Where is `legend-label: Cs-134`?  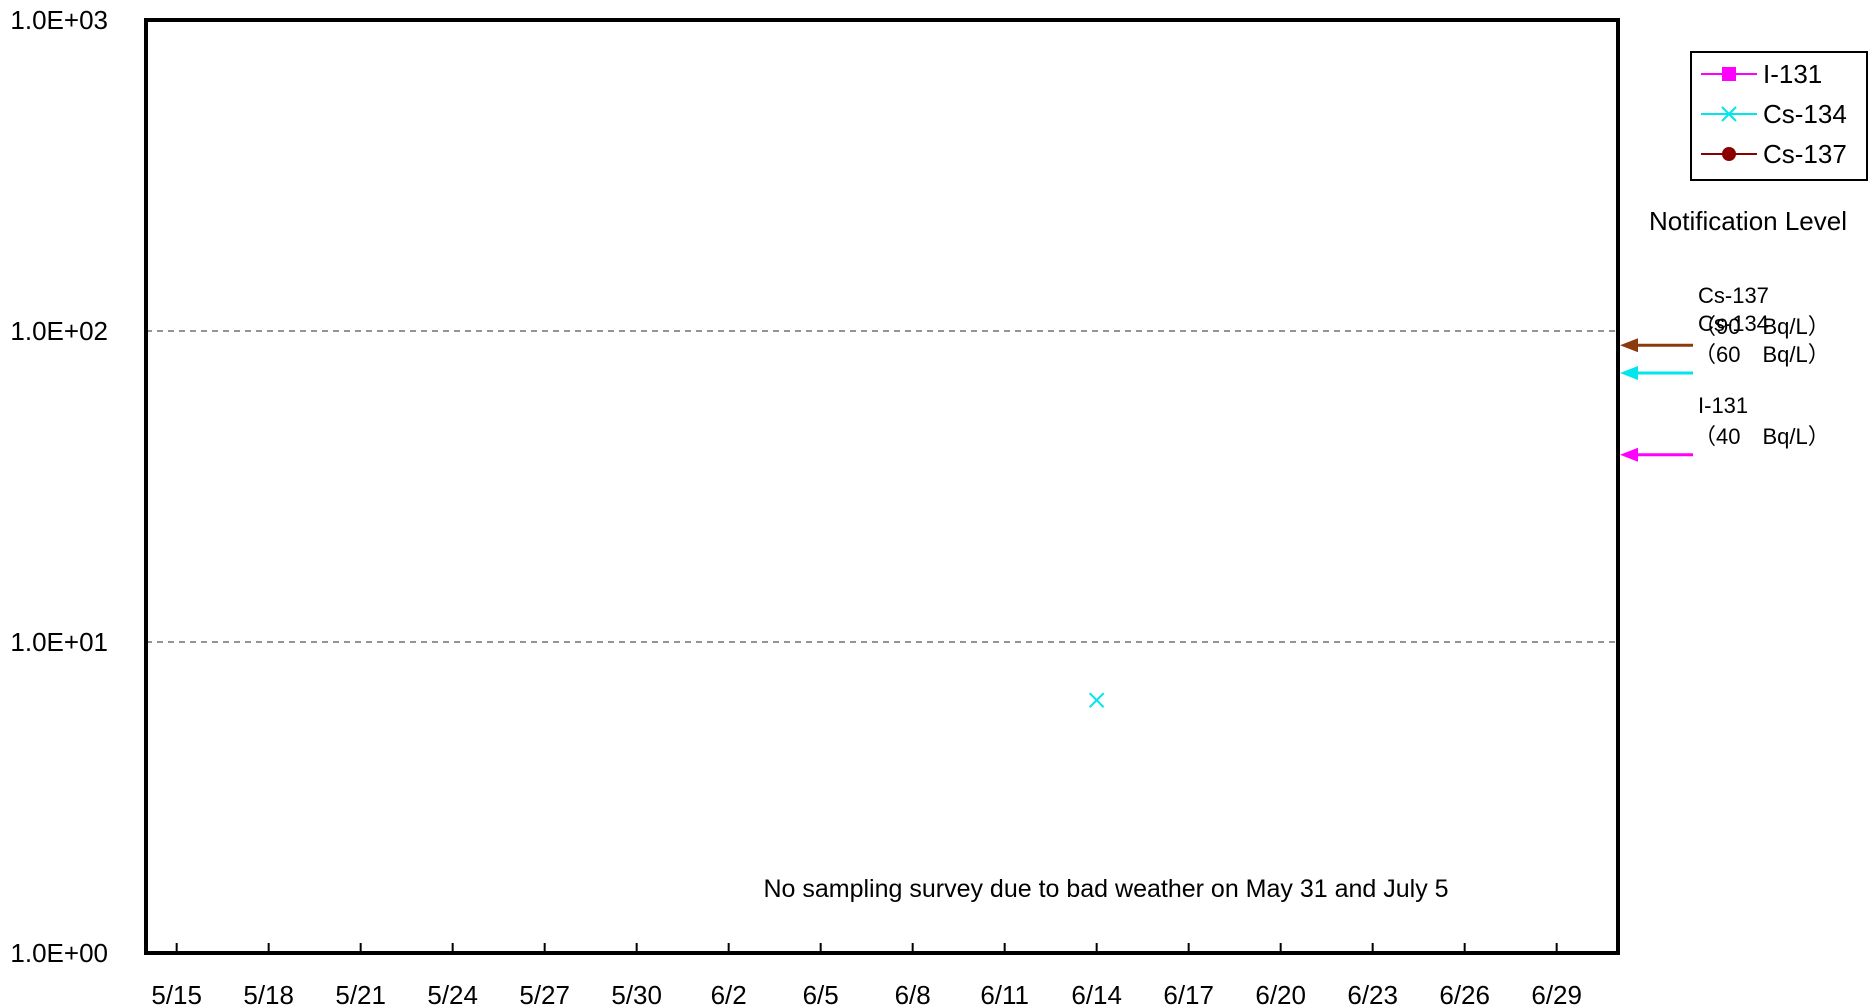
legend-label: Cs-134 is located at coordinates (1805, 114).